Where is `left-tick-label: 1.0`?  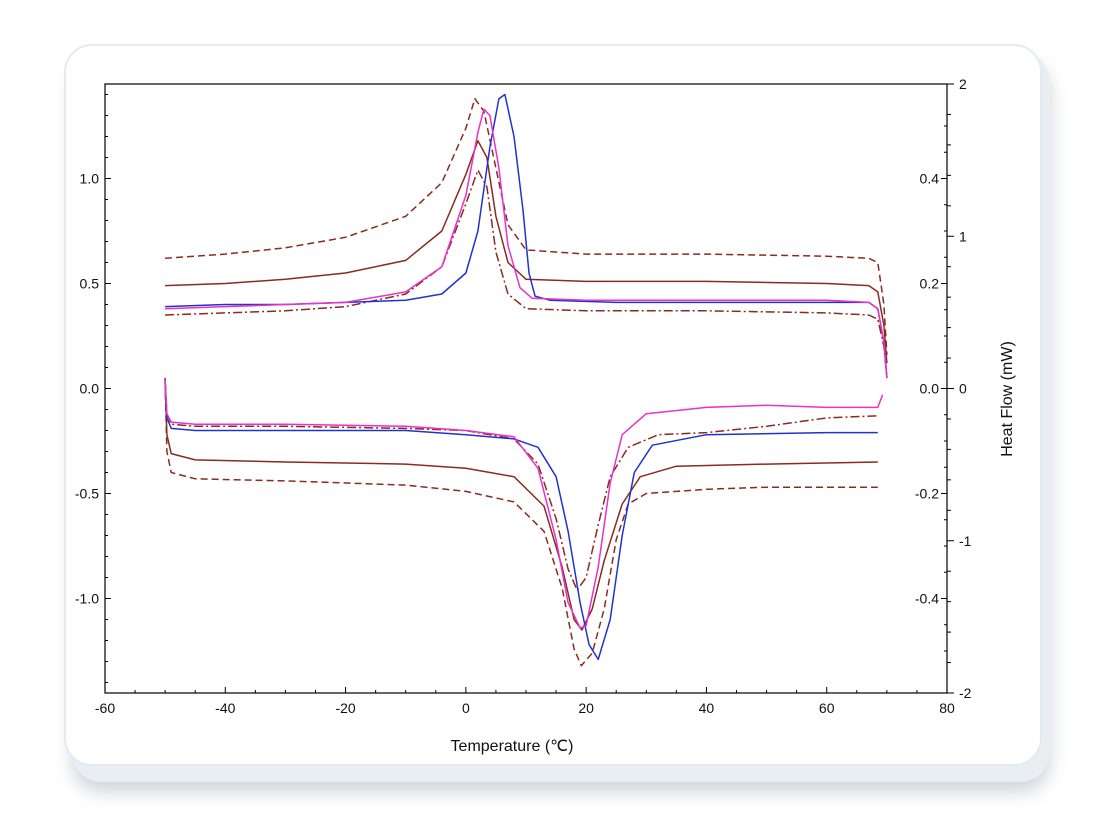 left-tick-label: 1.0 is located at coordinates (90, 179).